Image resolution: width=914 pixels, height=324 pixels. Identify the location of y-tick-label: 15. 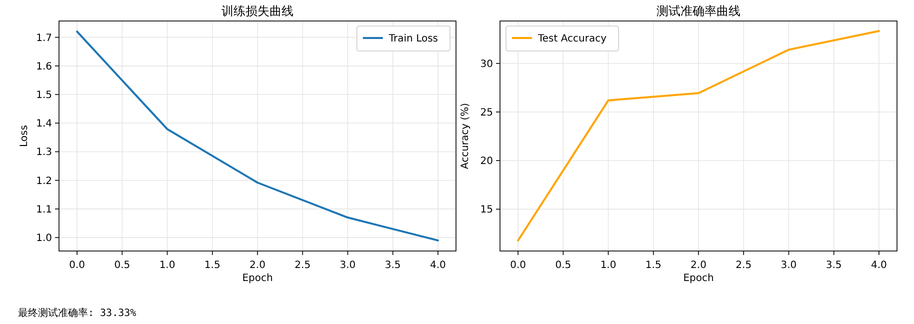
(486, 210).